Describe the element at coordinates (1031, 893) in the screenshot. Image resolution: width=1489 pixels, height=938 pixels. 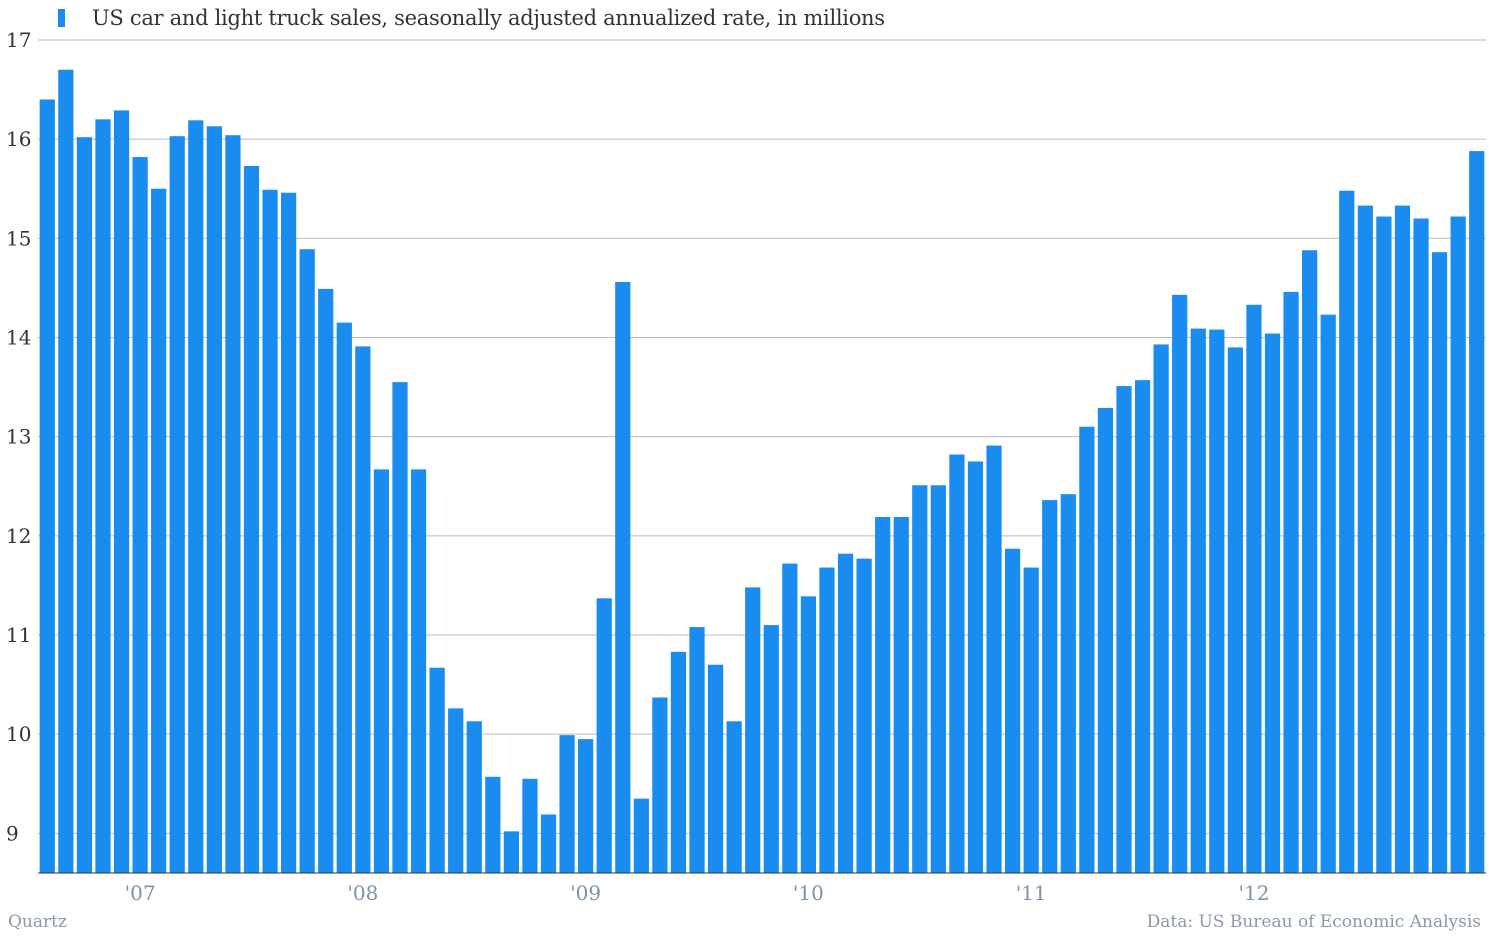
I see `x-tick-label: '11` at that location.